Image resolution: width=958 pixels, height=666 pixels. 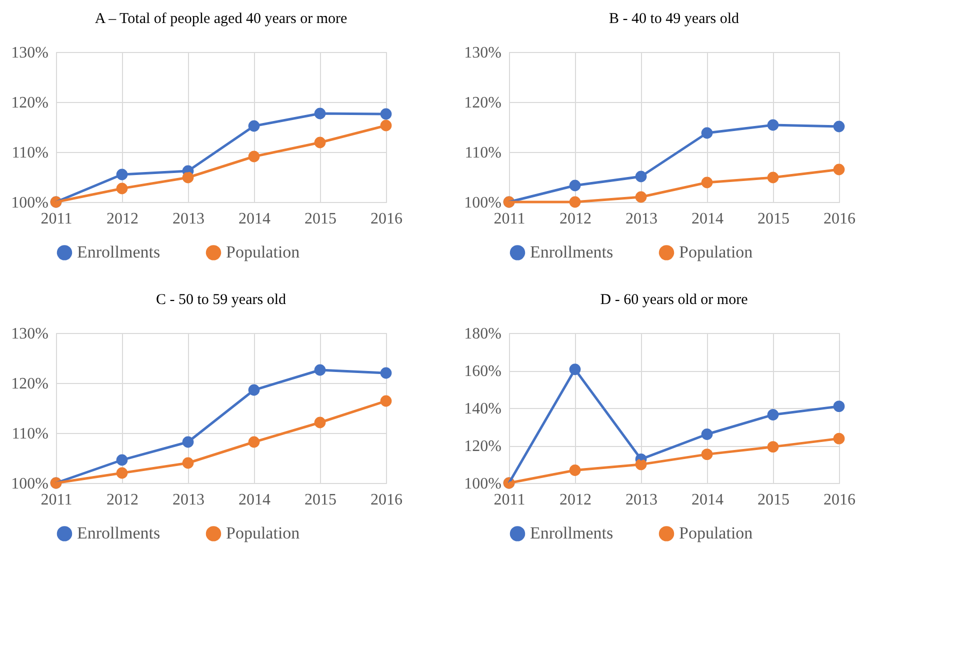 I want to click on y-tick-label: 160%, so click(x=483, y=371).